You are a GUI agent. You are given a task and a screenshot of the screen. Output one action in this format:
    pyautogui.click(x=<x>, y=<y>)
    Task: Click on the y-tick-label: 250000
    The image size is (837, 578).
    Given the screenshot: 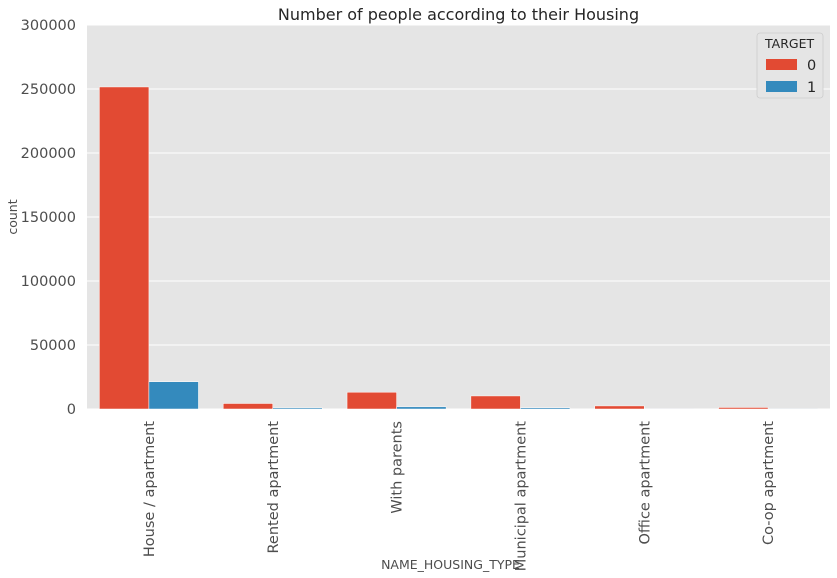 What is the action you would take?
    pyautogui.click(x=48, y=90)
    